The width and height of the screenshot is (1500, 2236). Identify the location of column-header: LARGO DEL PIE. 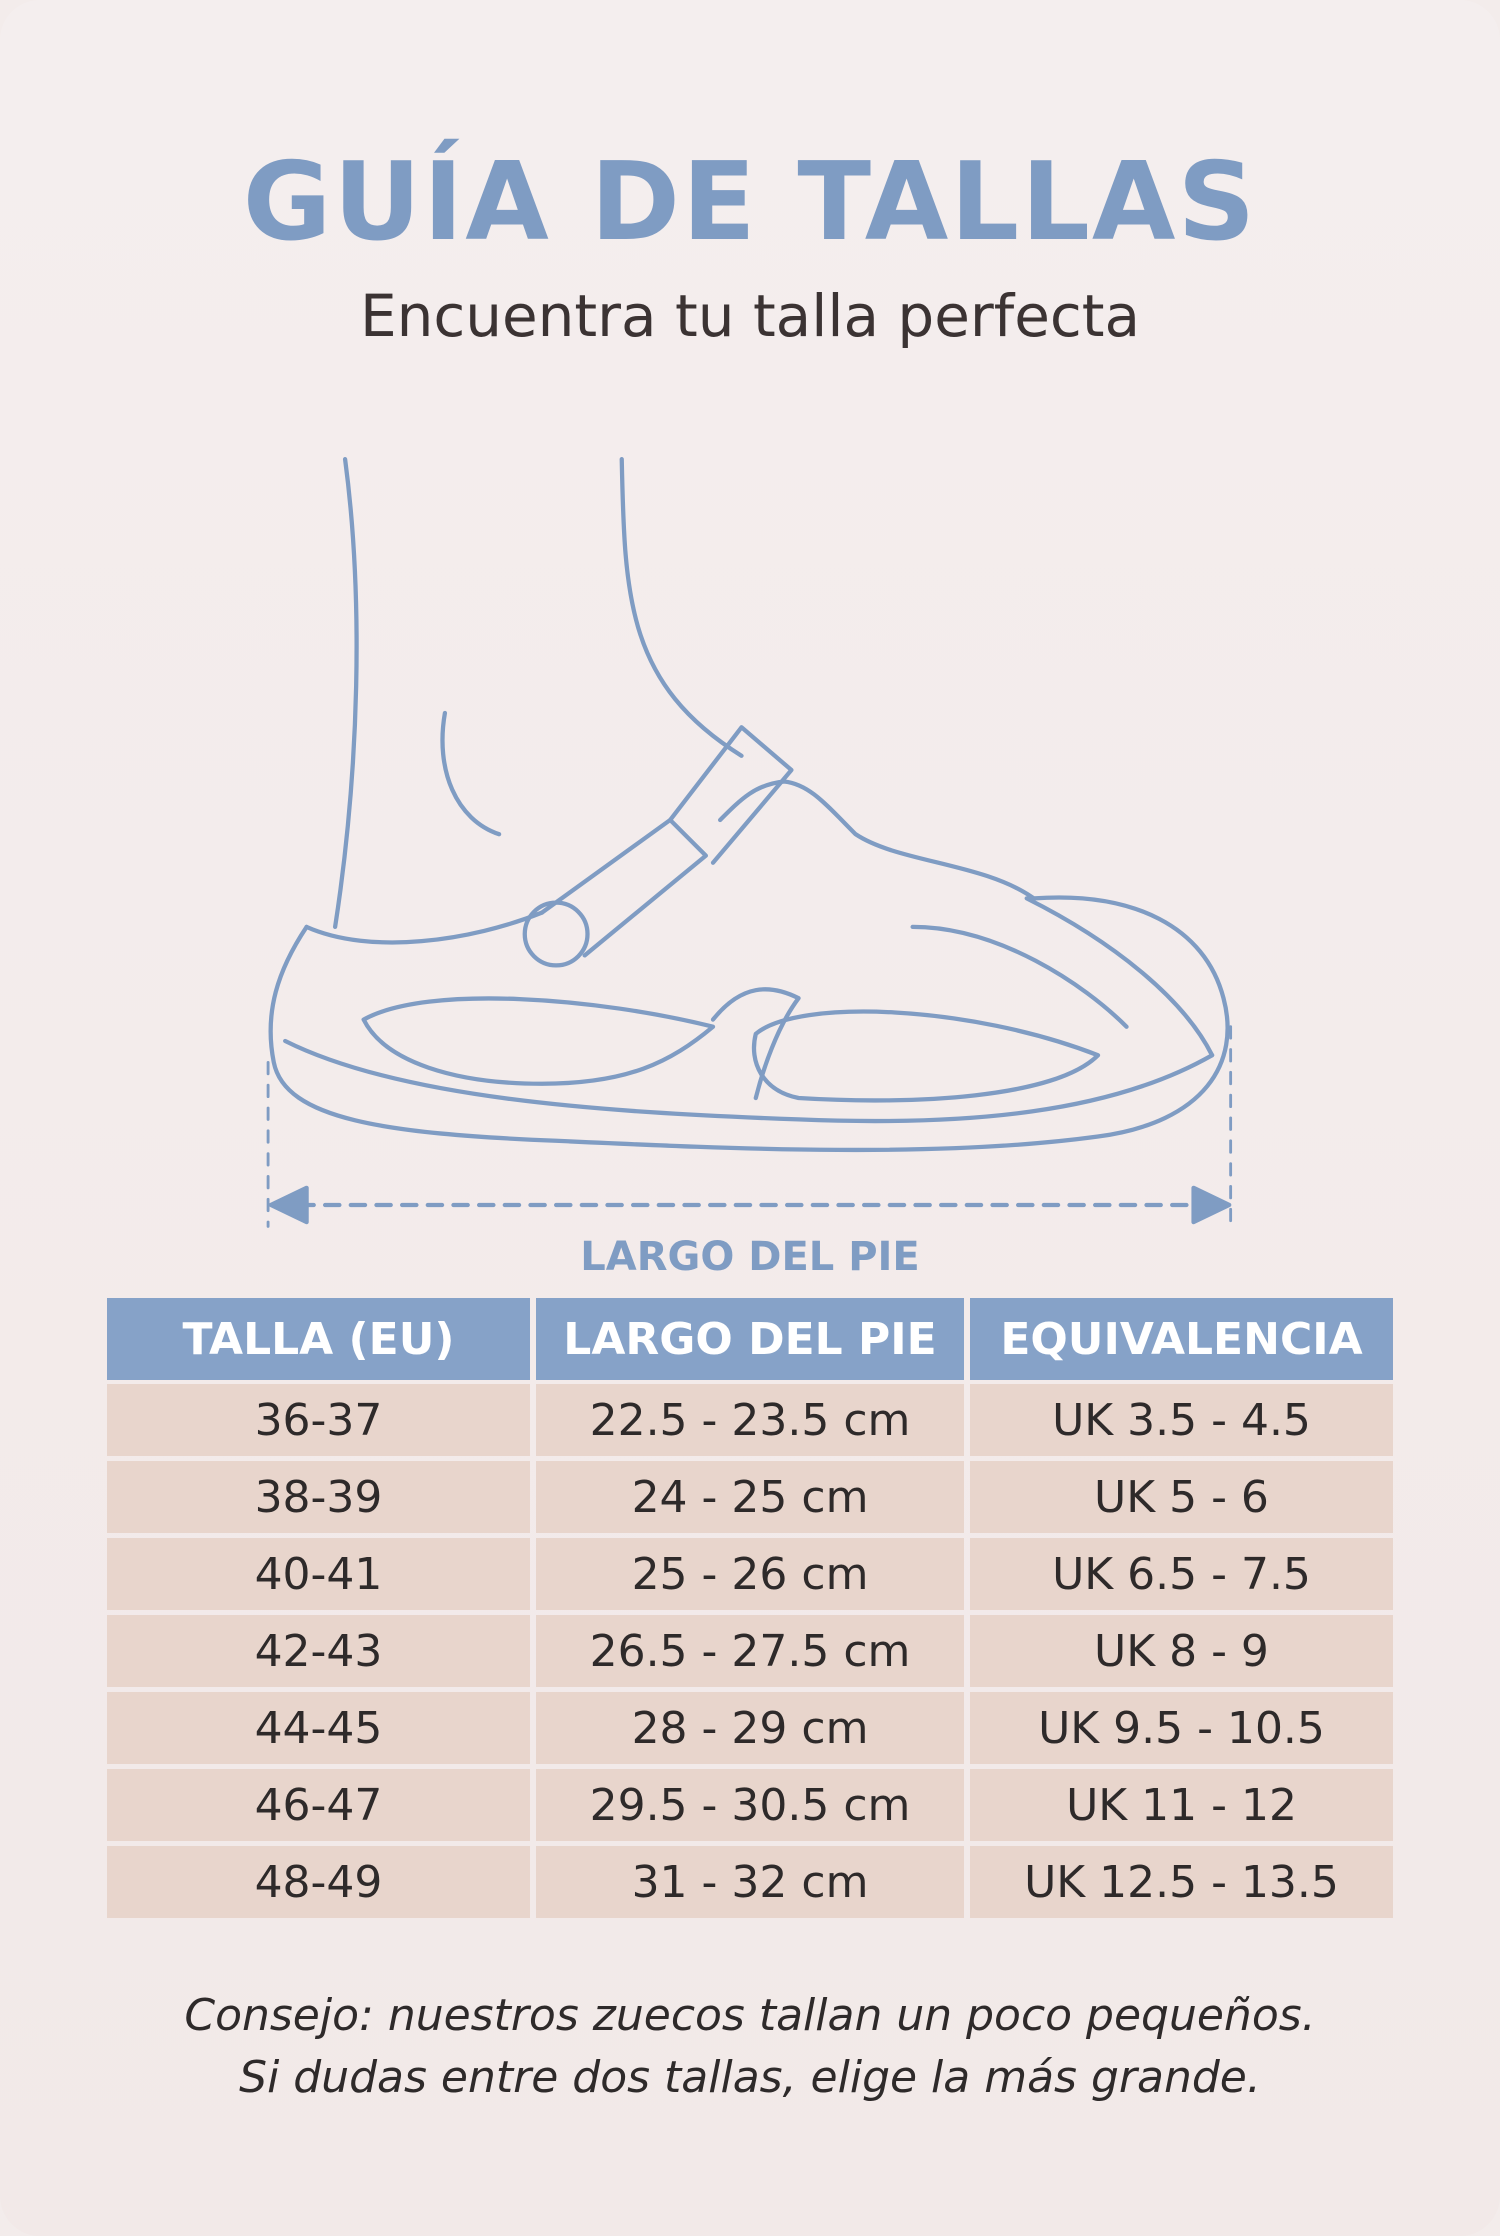
(750, 1339).